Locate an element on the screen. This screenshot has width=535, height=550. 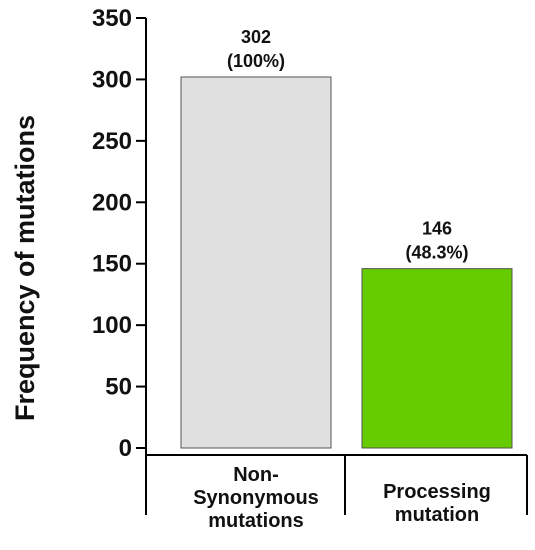
x-category-label: mutation is located at coordinates (437, 515).